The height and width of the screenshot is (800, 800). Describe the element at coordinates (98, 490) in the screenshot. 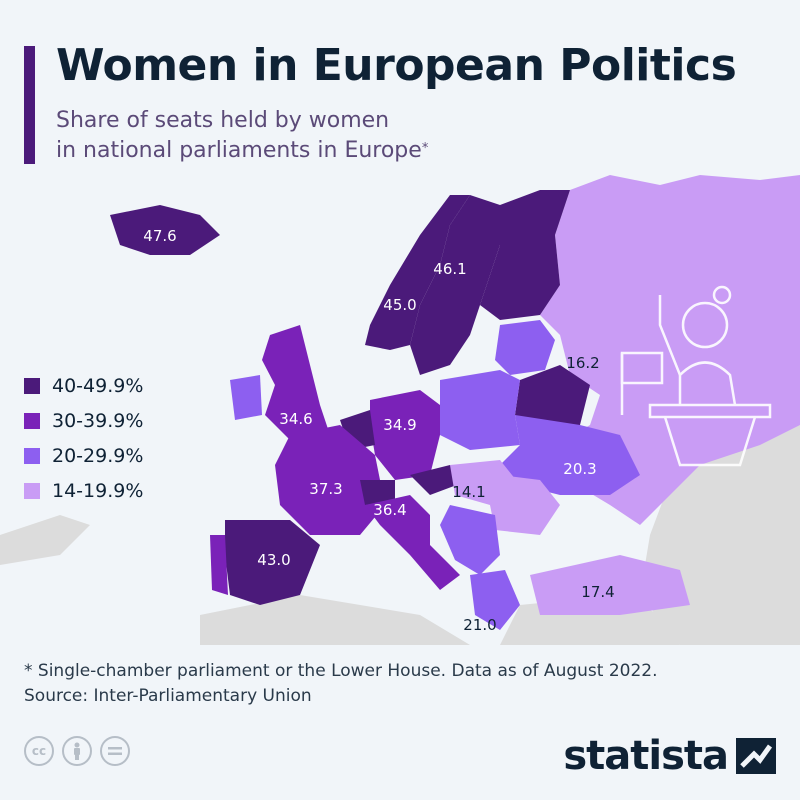

I see `legend-label: 14-19.9%` at that location.